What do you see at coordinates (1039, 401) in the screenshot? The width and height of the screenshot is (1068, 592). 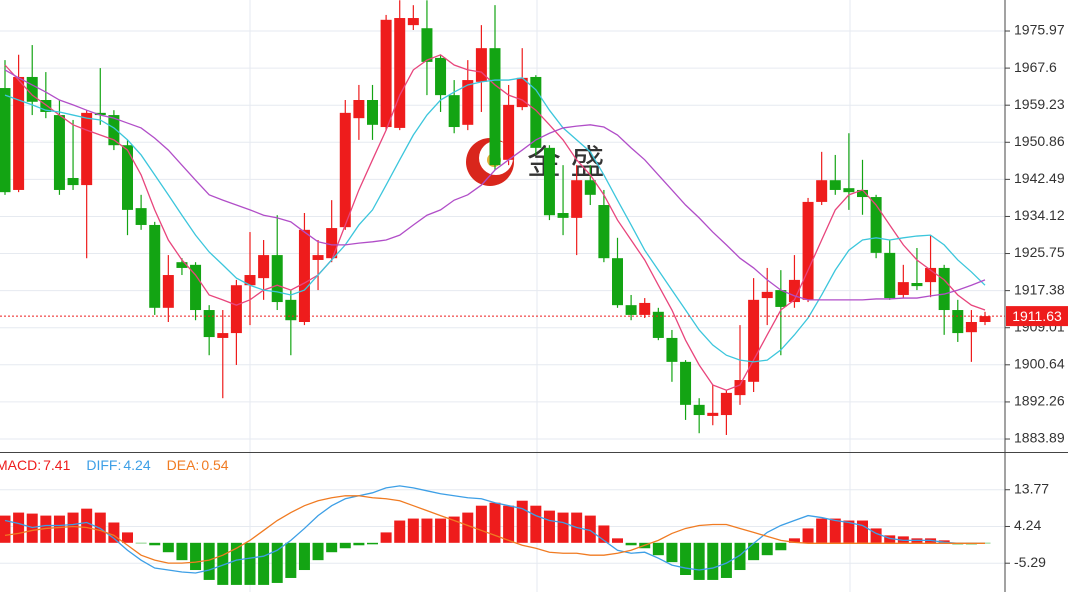 I see `y-tick-label: 1892.26` at bounding box center [1039, 401].